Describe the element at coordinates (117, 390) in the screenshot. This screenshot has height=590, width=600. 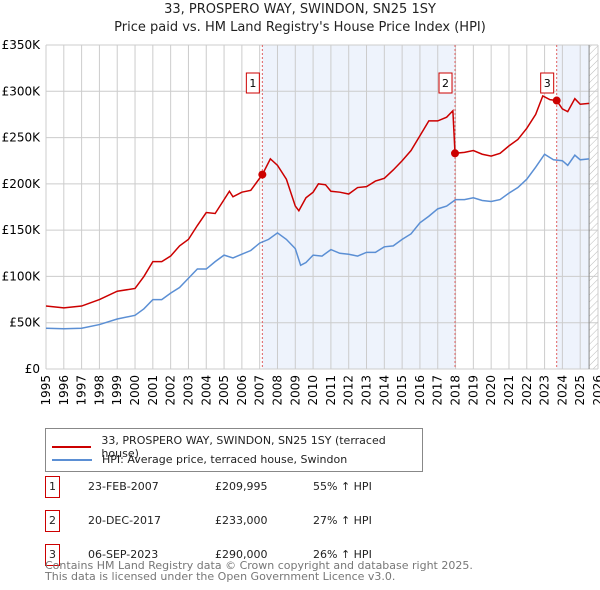
I see `x-tick-label: 1999` at that location.